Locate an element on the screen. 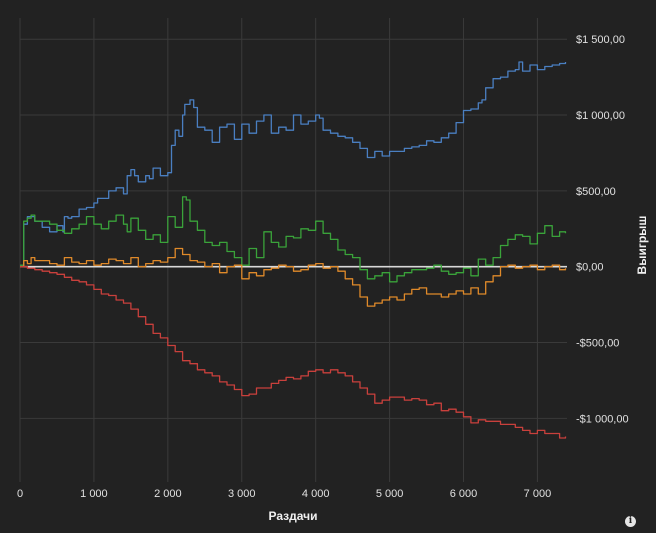 This screenshot has height=533, width=656. x-tick-labels: 0 1 000 2 000 3 000 4 000 5 000 6 000 7 000 is located at coordinates (284, 494).